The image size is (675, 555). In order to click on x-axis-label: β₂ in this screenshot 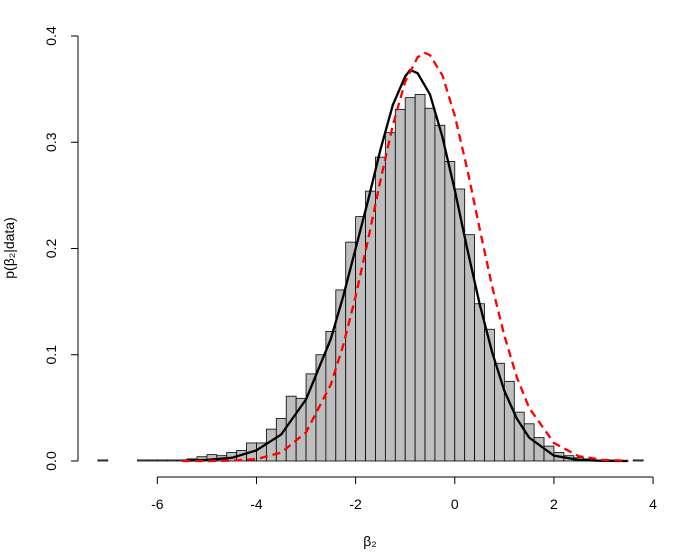, I will do `click(370, 541)`.